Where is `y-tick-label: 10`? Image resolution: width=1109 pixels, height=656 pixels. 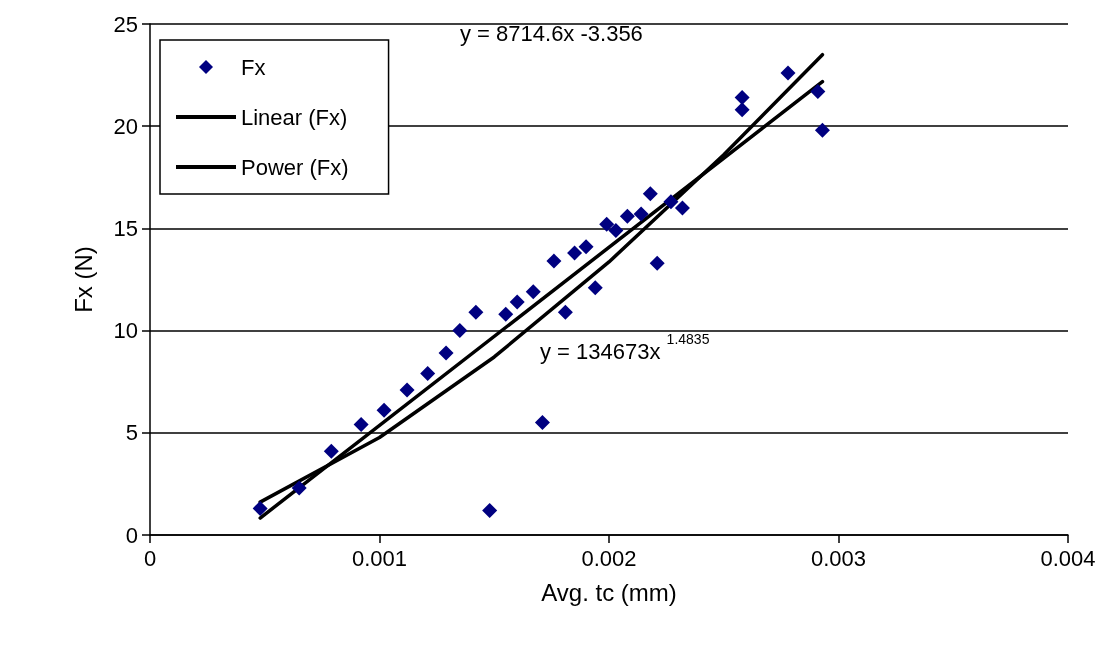 y-tick-label: 10 is located at coordinates (125, 331).